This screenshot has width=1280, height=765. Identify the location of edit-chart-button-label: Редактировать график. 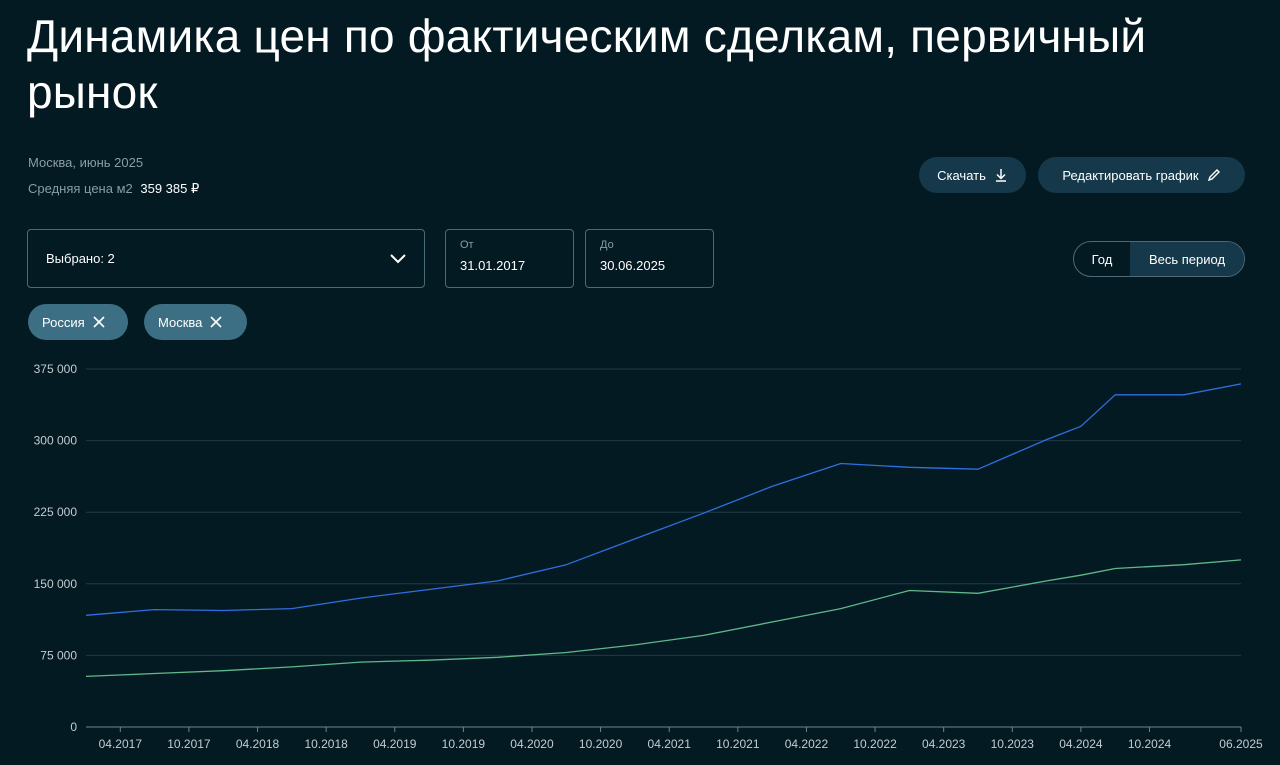
(1130, 175).